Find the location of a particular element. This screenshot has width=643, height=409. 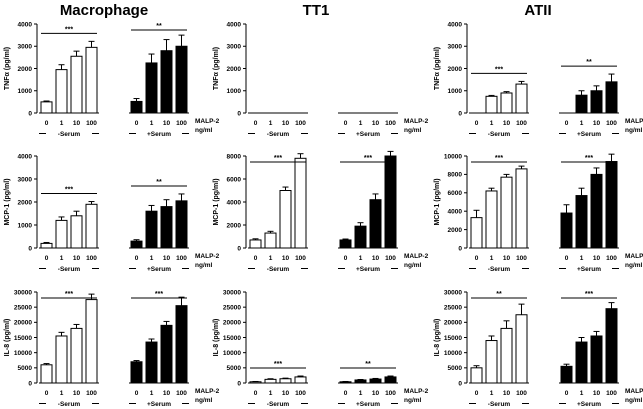

y-tick-label: 25000 is located at coordinates (453, 307).